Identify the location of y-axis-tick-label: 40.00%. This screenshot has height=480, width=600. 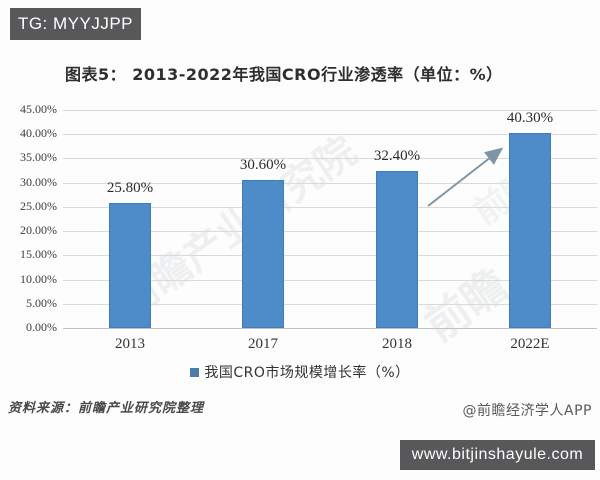
(38, 133).